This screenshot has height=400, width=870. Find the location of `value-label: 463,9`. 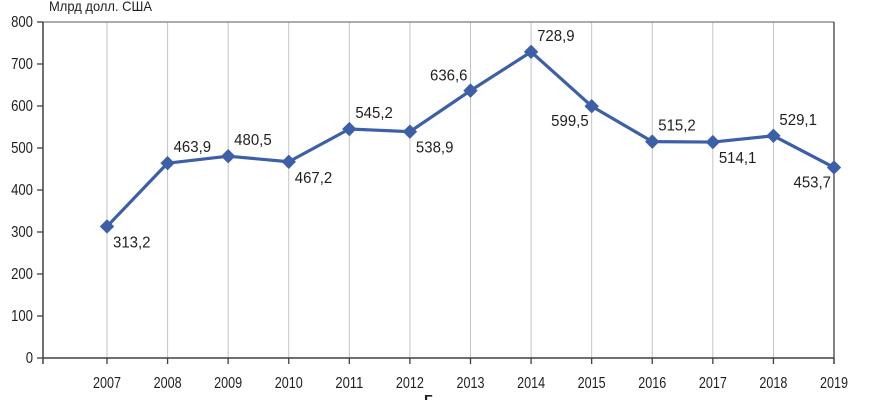

value-label: 463,9 is located at coordinates (193, 147).